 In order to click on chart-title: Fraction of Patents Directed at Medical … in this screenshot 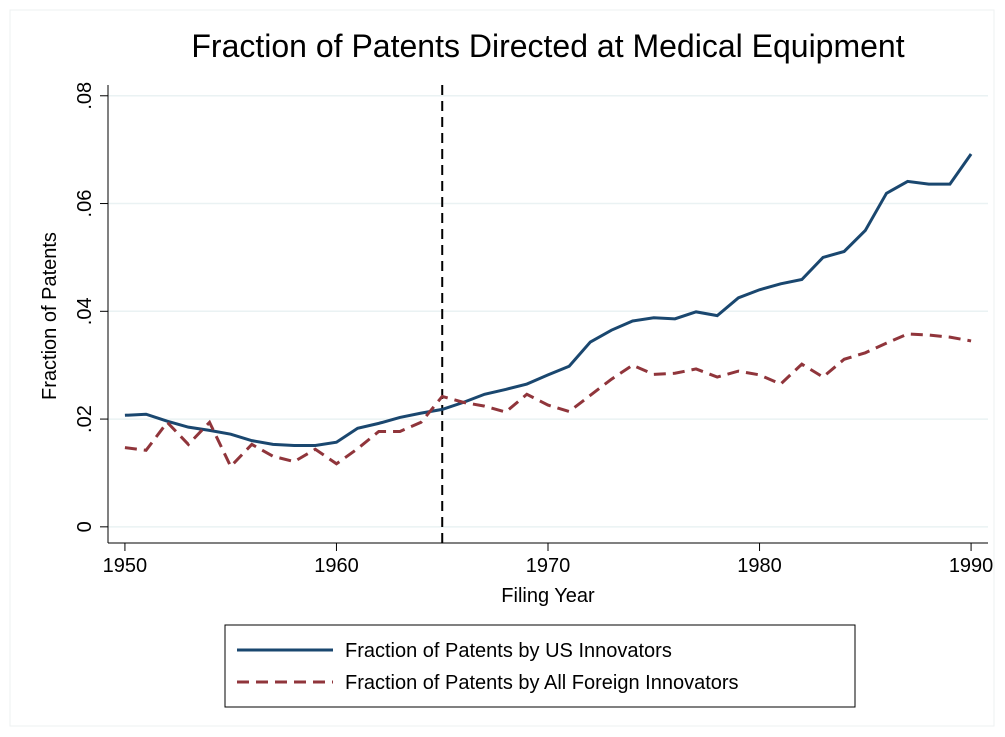, I will do `click(547, 46)`.